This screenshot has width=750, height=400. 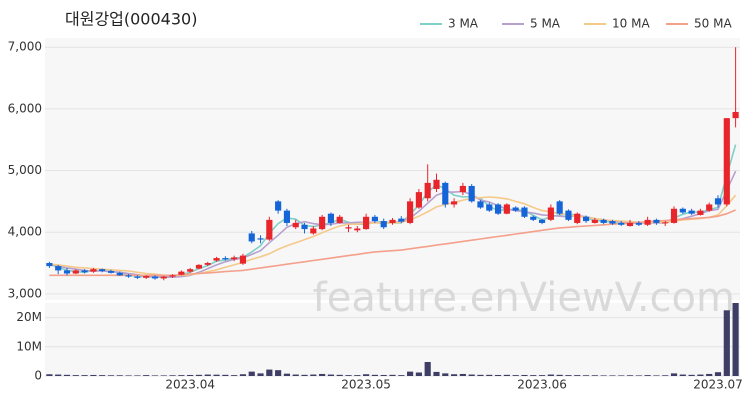 I want to click on y-tick-label: 20M, so click(x=29, y=317).